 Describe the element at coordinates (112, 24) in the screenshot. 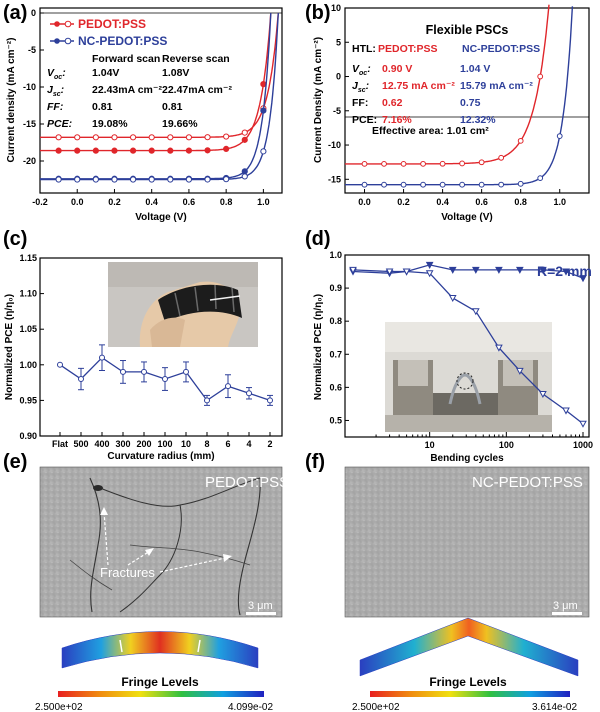

I see `legend-item-pedot: PEDOT:PSS` at that location.